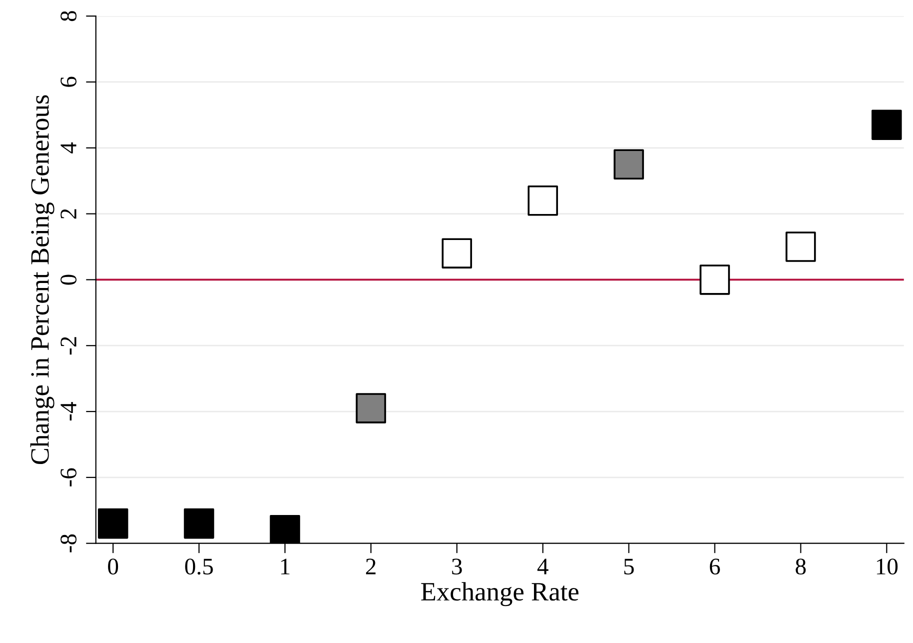 The height and width of the screenshot is (643, 913). I want to click on y-tick-label: 6, so click(68, 81).